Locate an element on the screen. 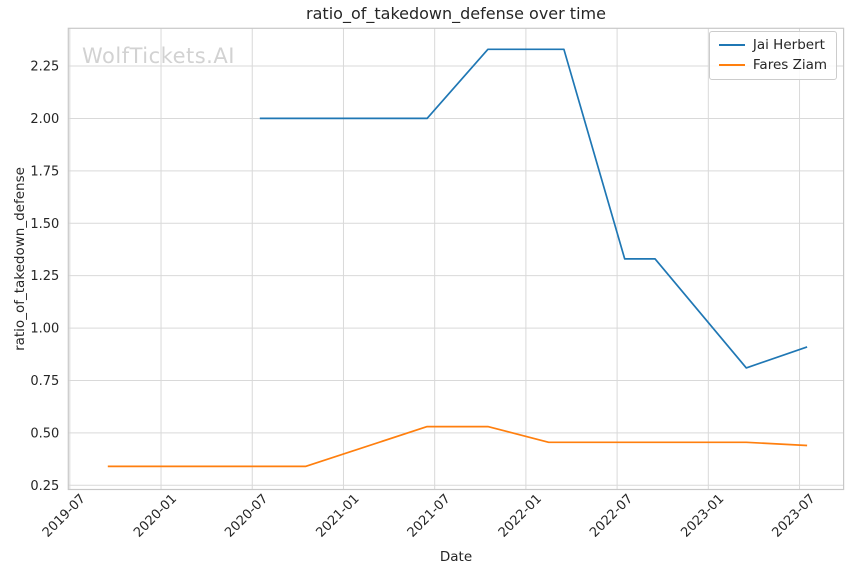 This screenshot has width=852, height=575. y-axis-label: ratio_of_takedown_defense is located at coordinates (20, 259).